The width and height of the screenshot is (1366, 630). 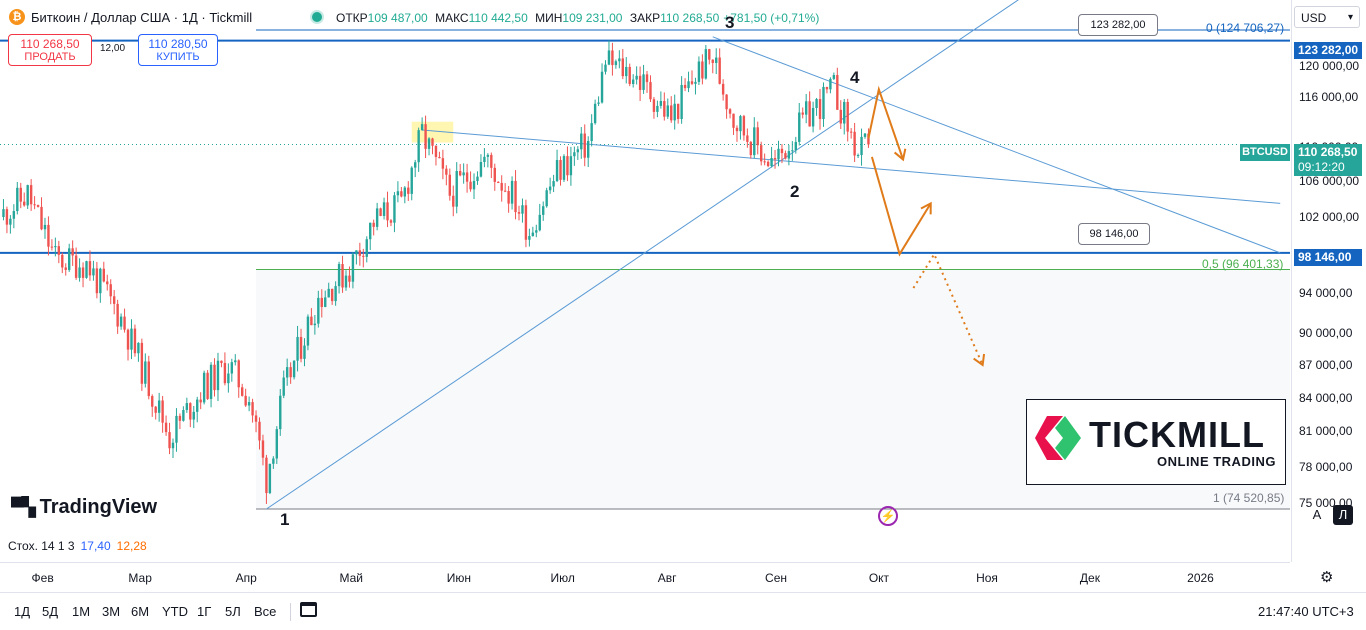 What do you see at coordinates (81, 611) in the screenshot?
I see `timeframe-button: 1М` at bounding box center [81, 611].